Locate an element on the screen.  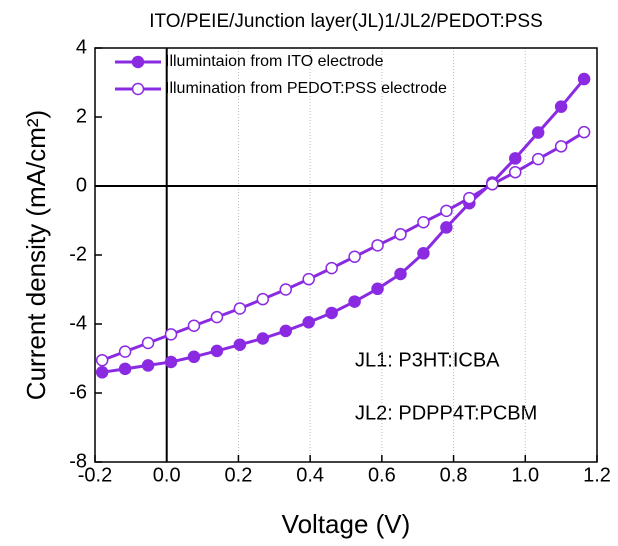
y-tick-label: -6 is located at coordinates (78, 392).